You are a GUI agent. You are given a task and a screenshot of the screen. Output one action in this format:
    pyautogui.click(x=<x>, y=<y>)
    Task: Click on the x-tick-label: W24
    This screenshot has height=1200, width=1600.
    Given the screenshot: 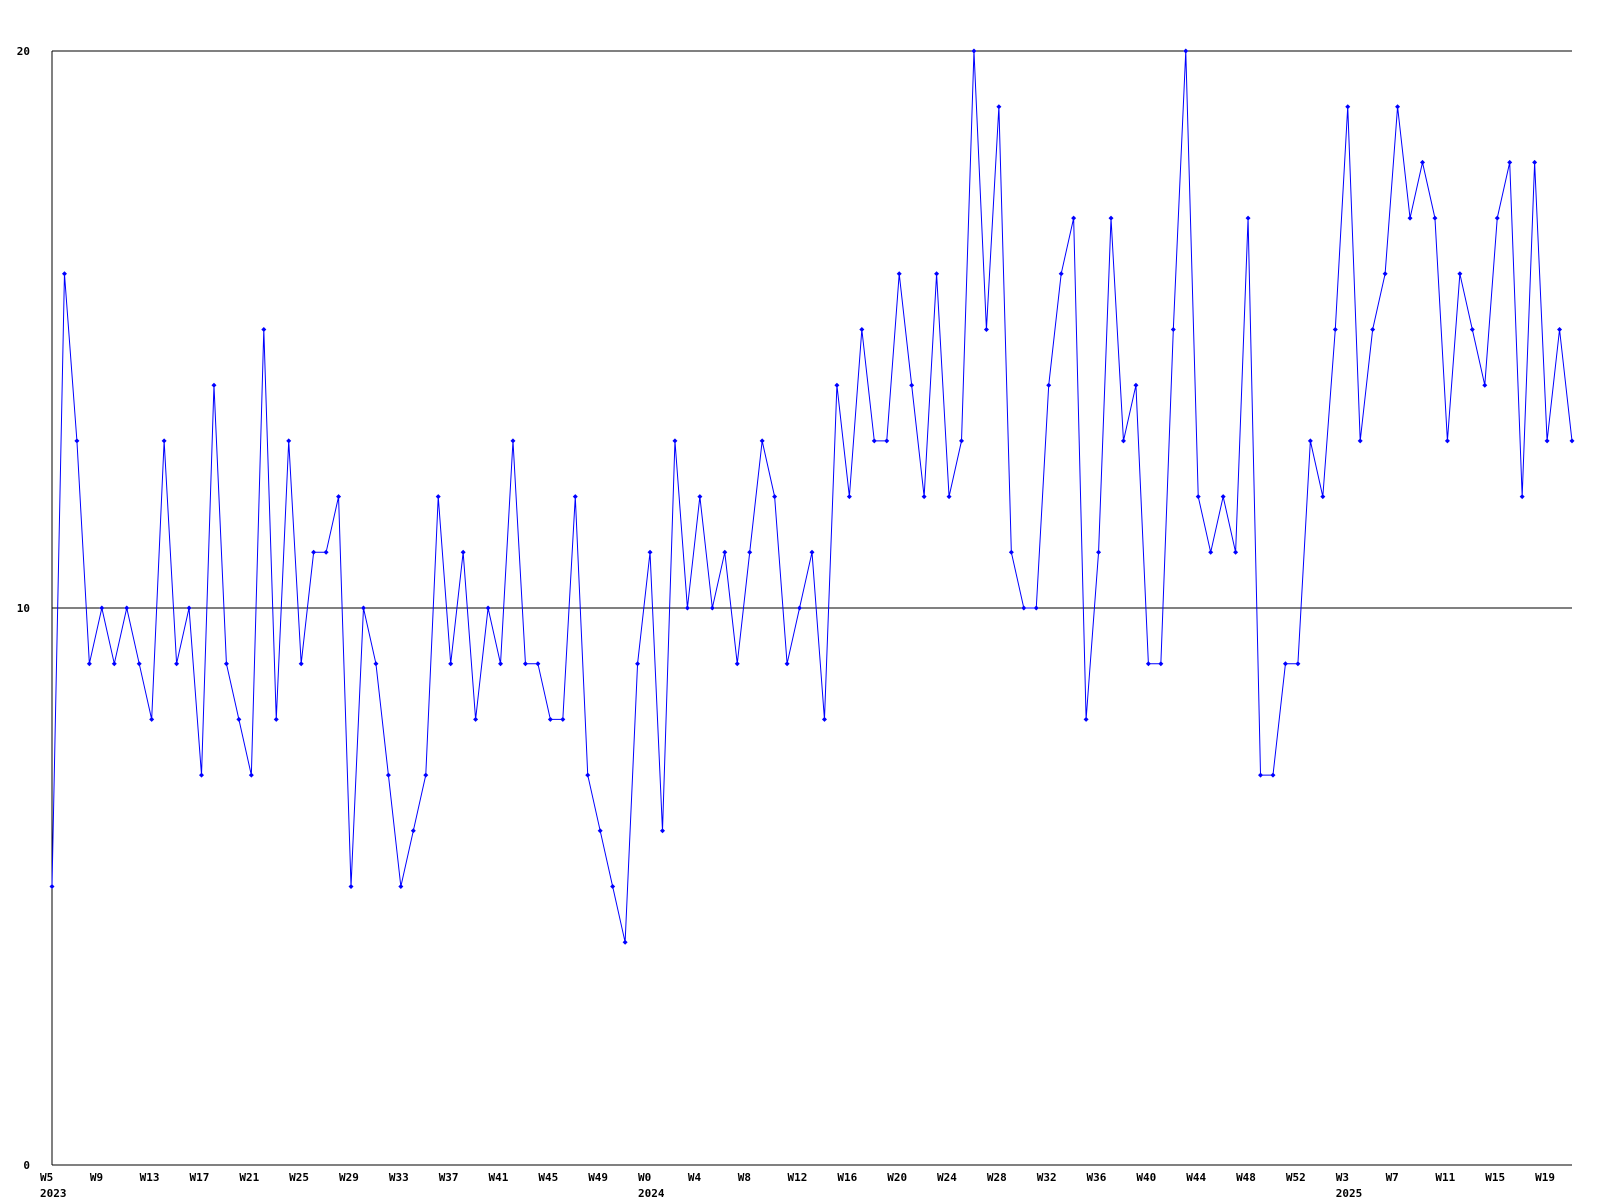 What is the action you would take?
    pyautogui.click(x=947, y=1177)
    